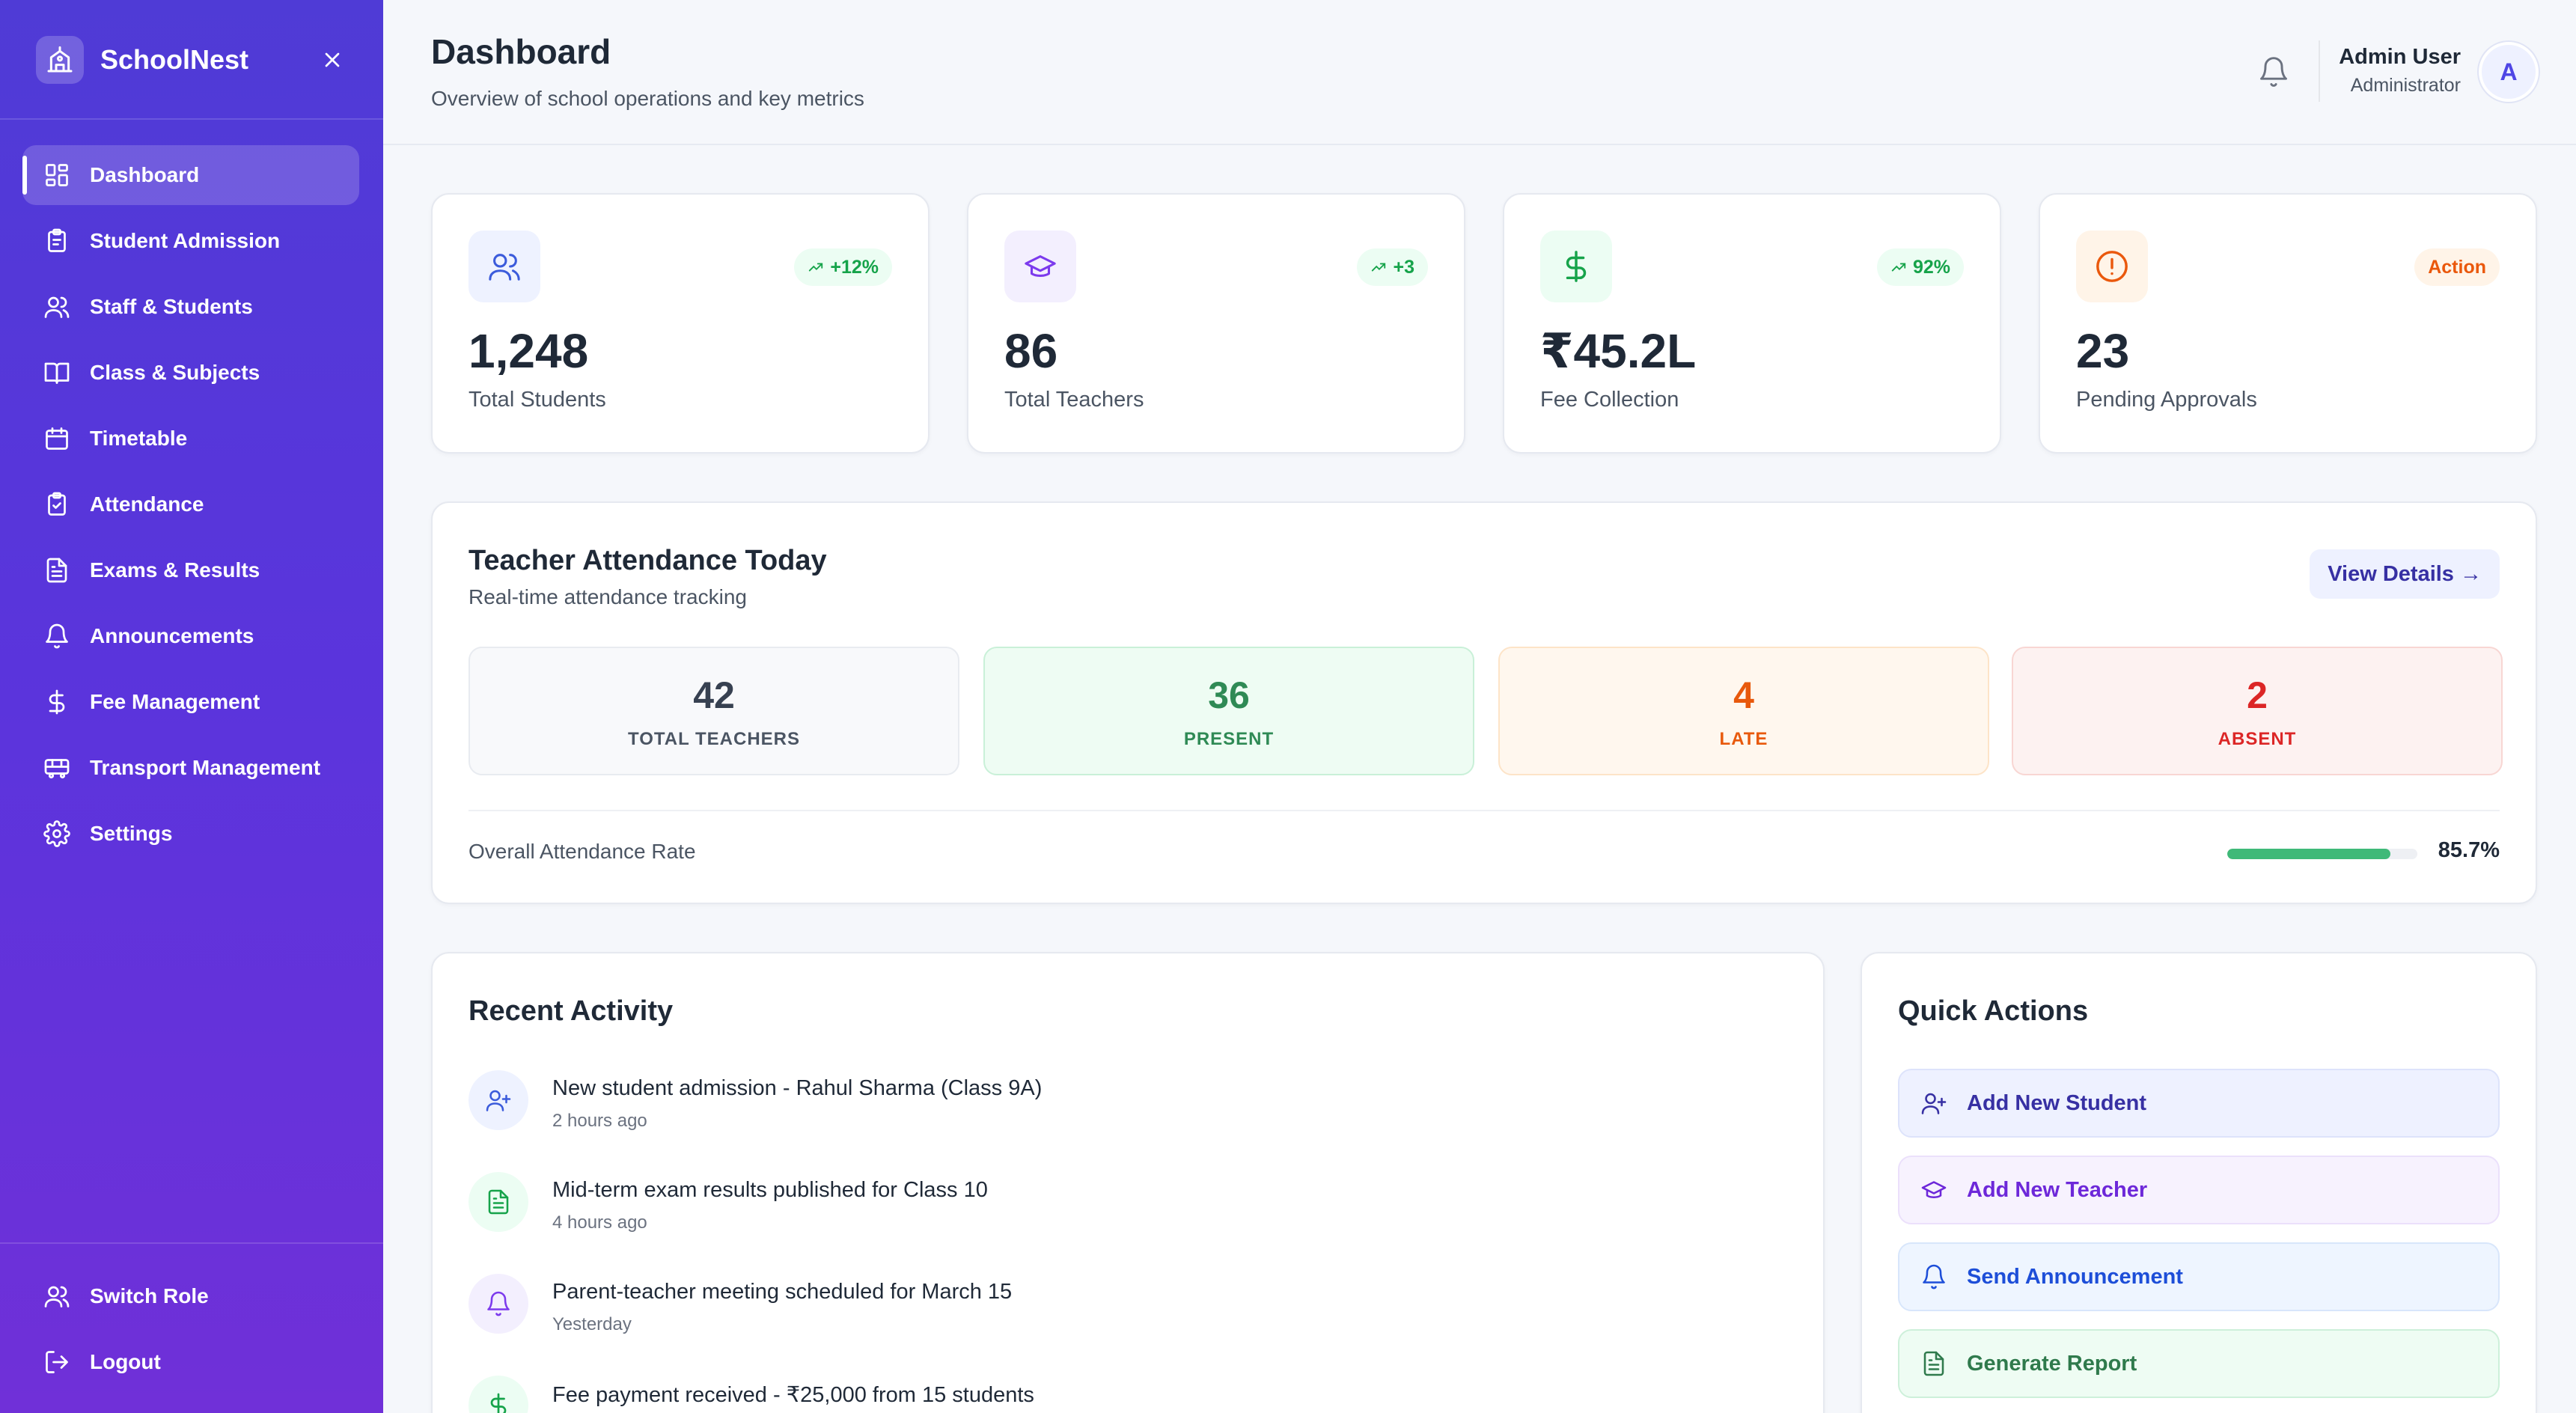 Image resolution: width=2576 pixels, height=1413 pixels. Describe the element at coordinates (172, 635) in the screenshot. I see `sidebar-item-label: Announcements` at that location.